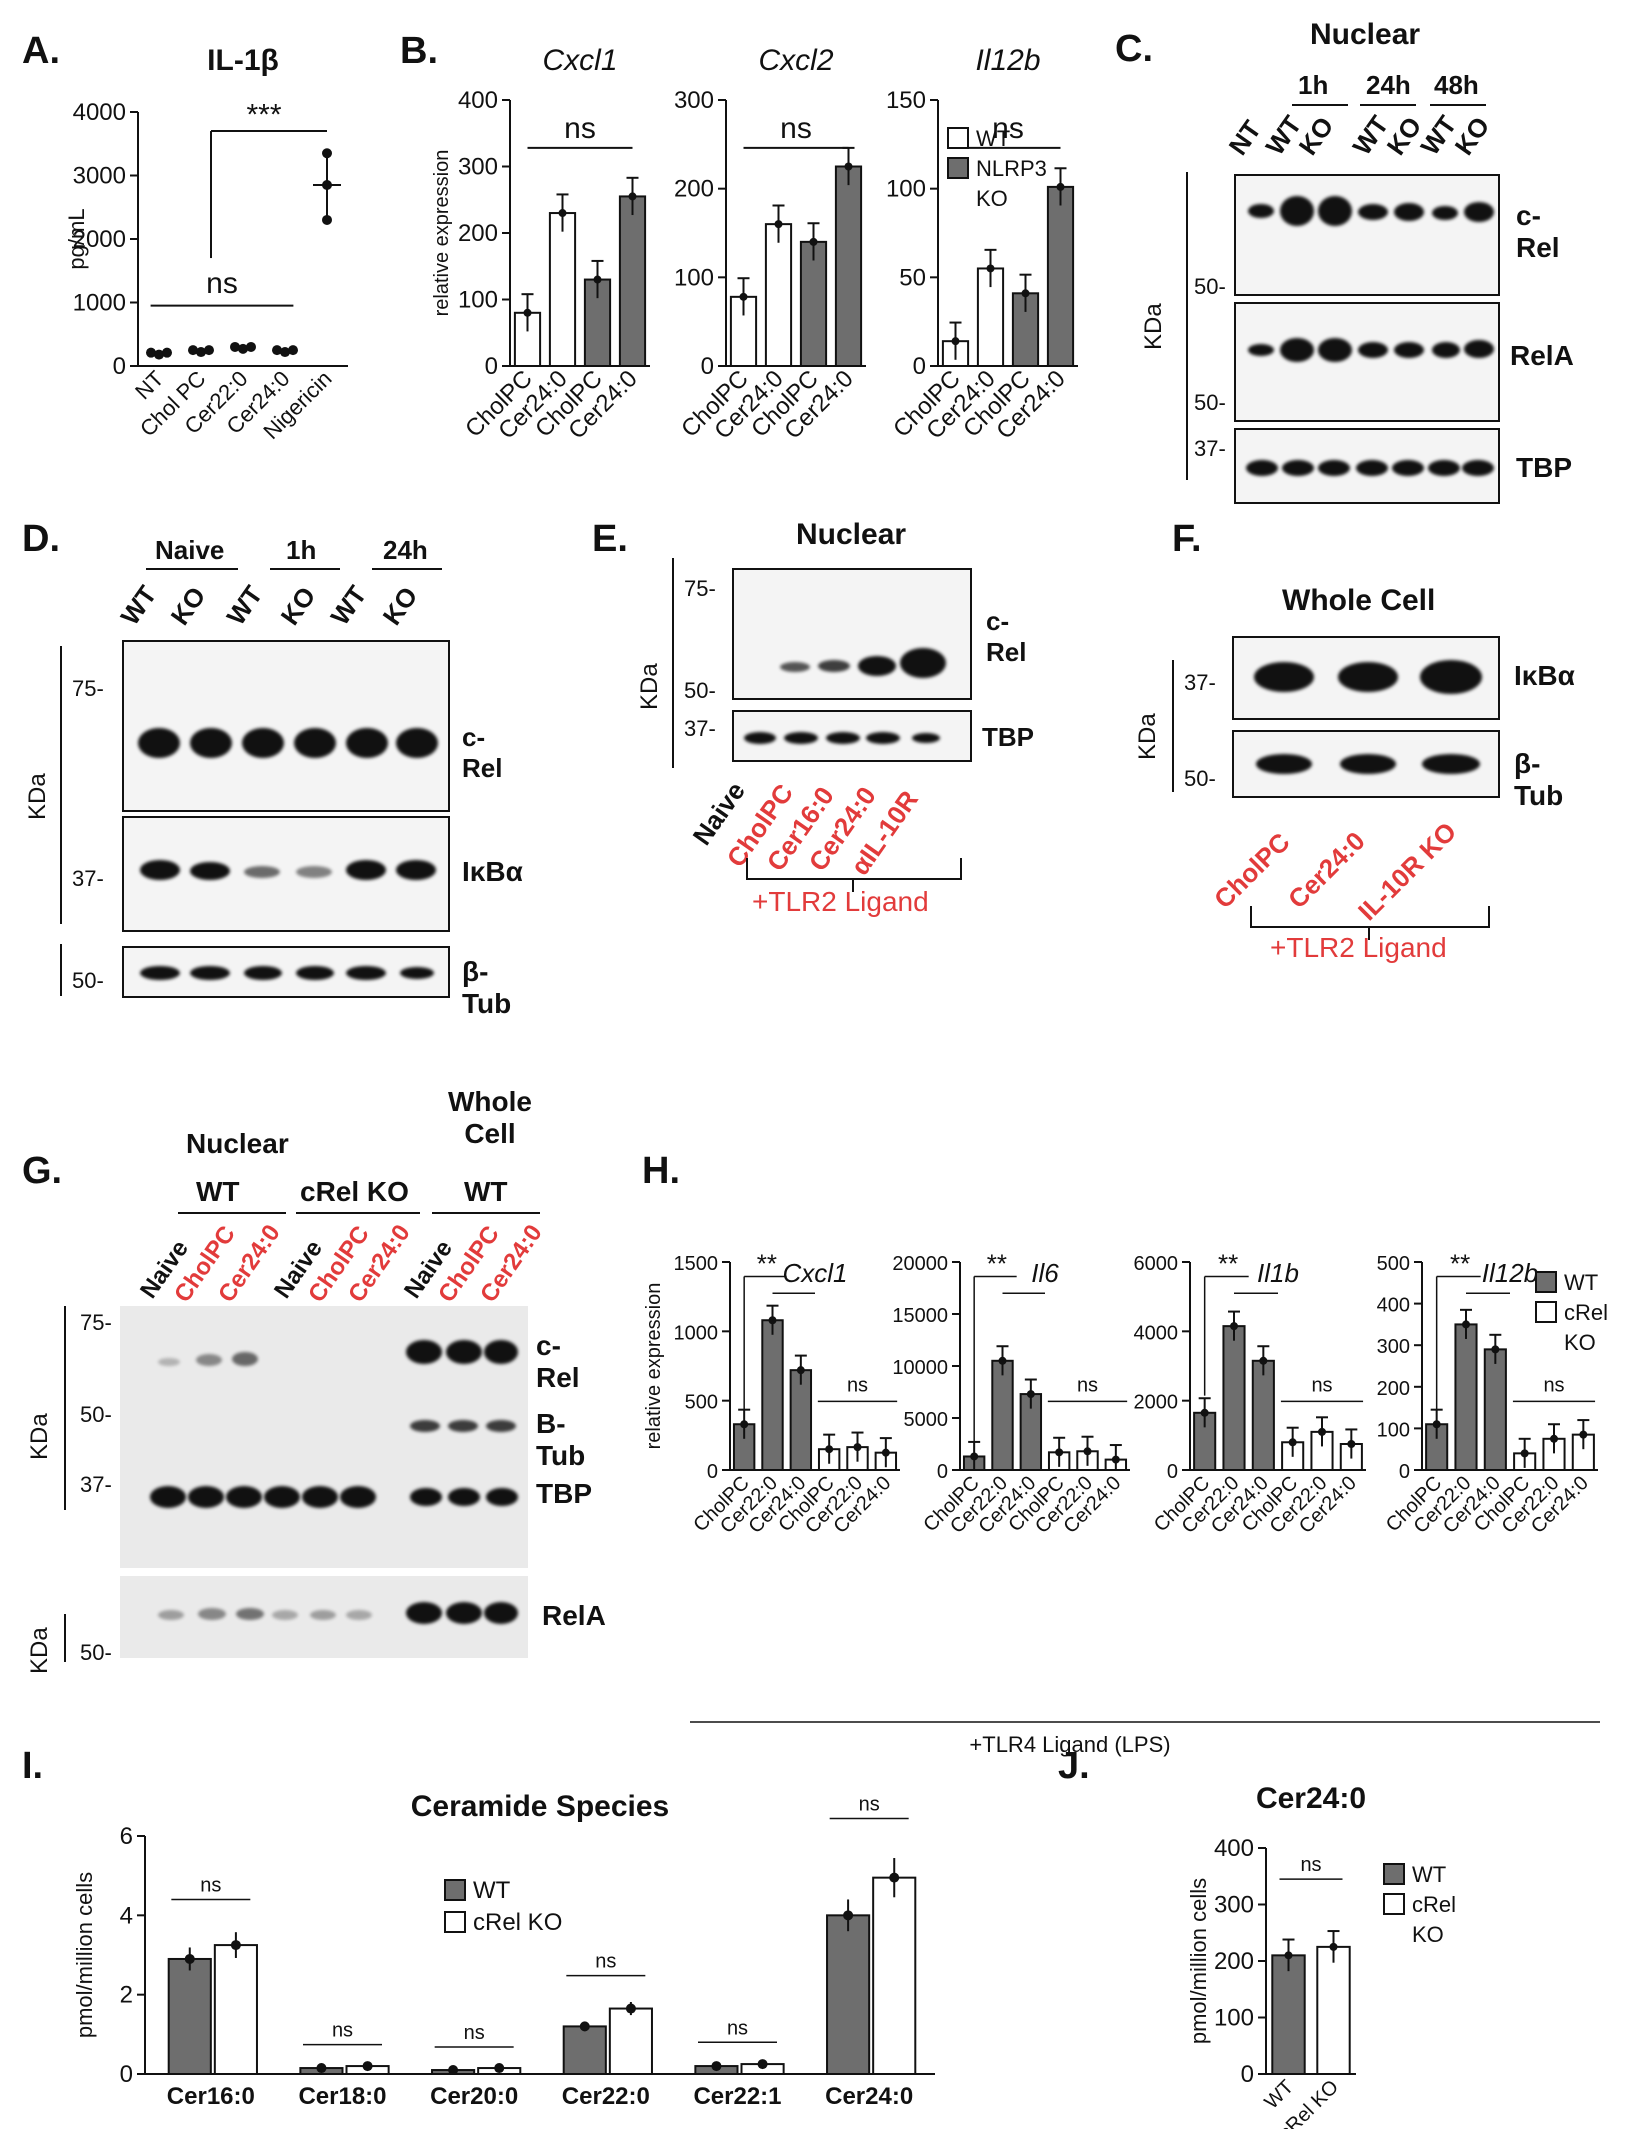 The width and height of the screenshot is (1638, 2129). What do you see at coordinates (263, 115) in the screenshot?
I see `significance-label: ***` at bounding box center [263, 115].